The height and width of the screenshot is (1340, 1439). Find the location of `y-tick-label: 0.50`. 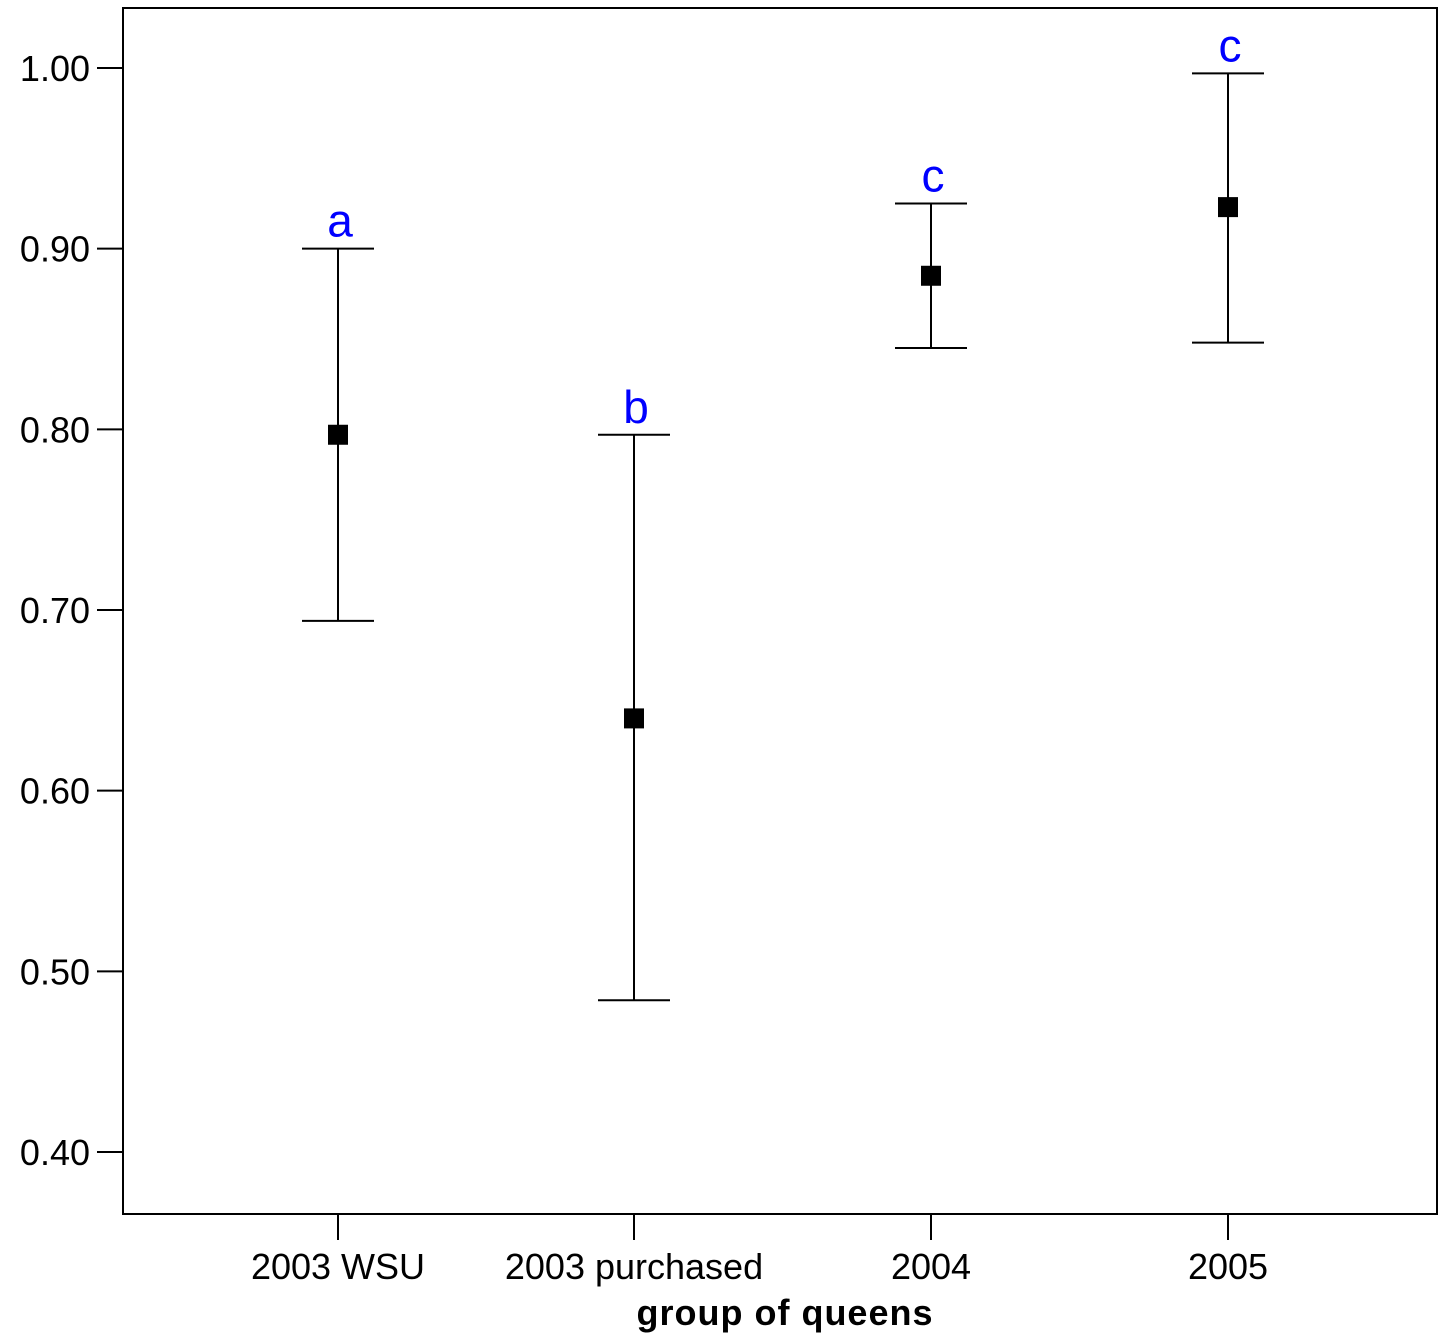

y-tick-label: 0.50 is located at coordinates (55, 971).